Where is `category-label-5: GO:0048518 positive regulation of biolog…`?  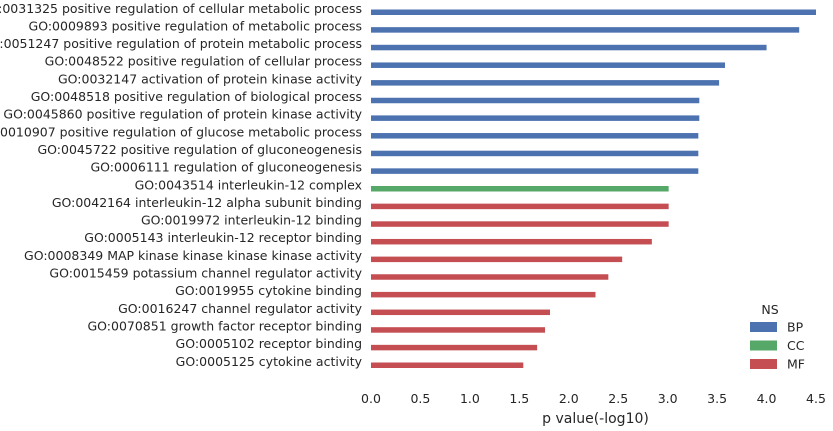
category-label-5: GO:0048518 positive regulation of biolog… is located at coordinates (196, 96).